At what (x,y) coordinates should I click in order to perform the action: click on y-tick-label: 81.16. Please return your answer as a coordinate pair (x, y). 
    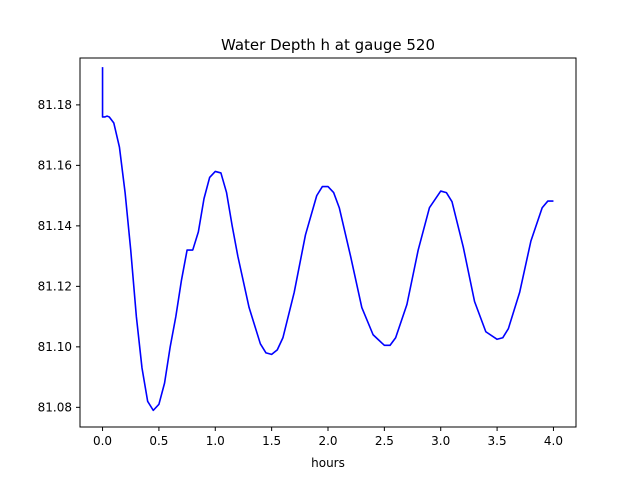
    Looking at the image, I should click on (55, 165).